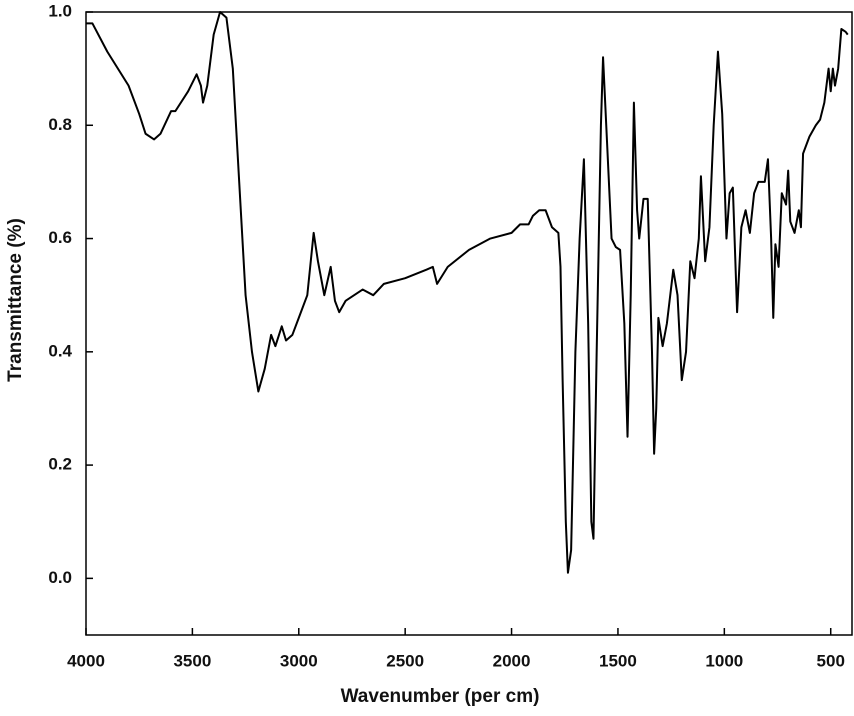  I want to click on y-tick-label: 0.6, so click(60, 237).